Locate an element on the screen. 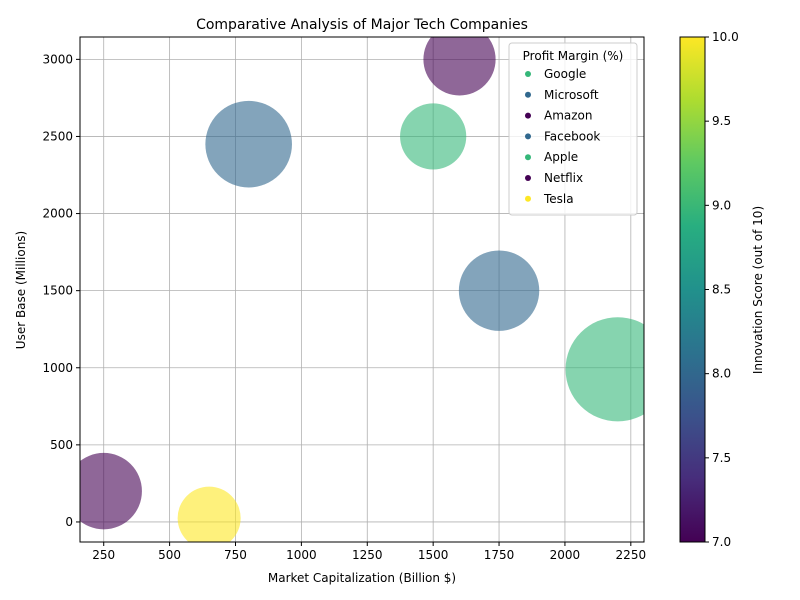 This screenshot has height=600, width=800. colorbar-tick-label: 10.0 is located at coordinates (725, 37).